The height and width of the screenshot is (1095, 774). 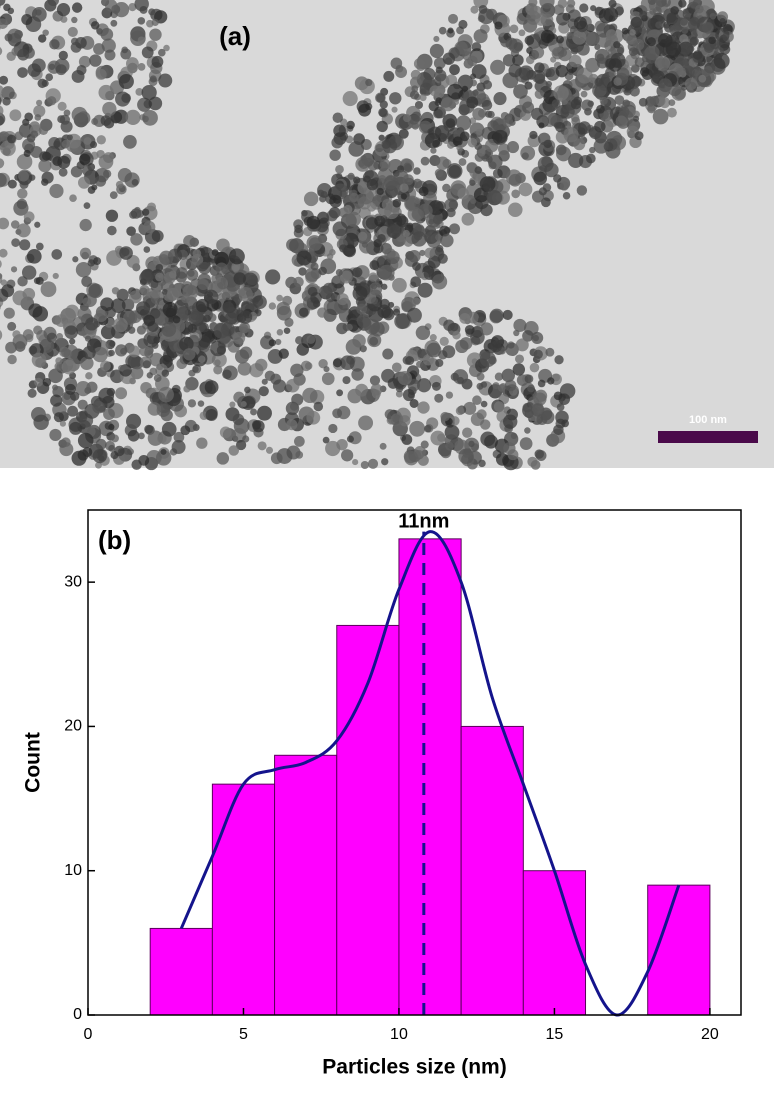 I want to click on bar, so click(x=430, y=777).